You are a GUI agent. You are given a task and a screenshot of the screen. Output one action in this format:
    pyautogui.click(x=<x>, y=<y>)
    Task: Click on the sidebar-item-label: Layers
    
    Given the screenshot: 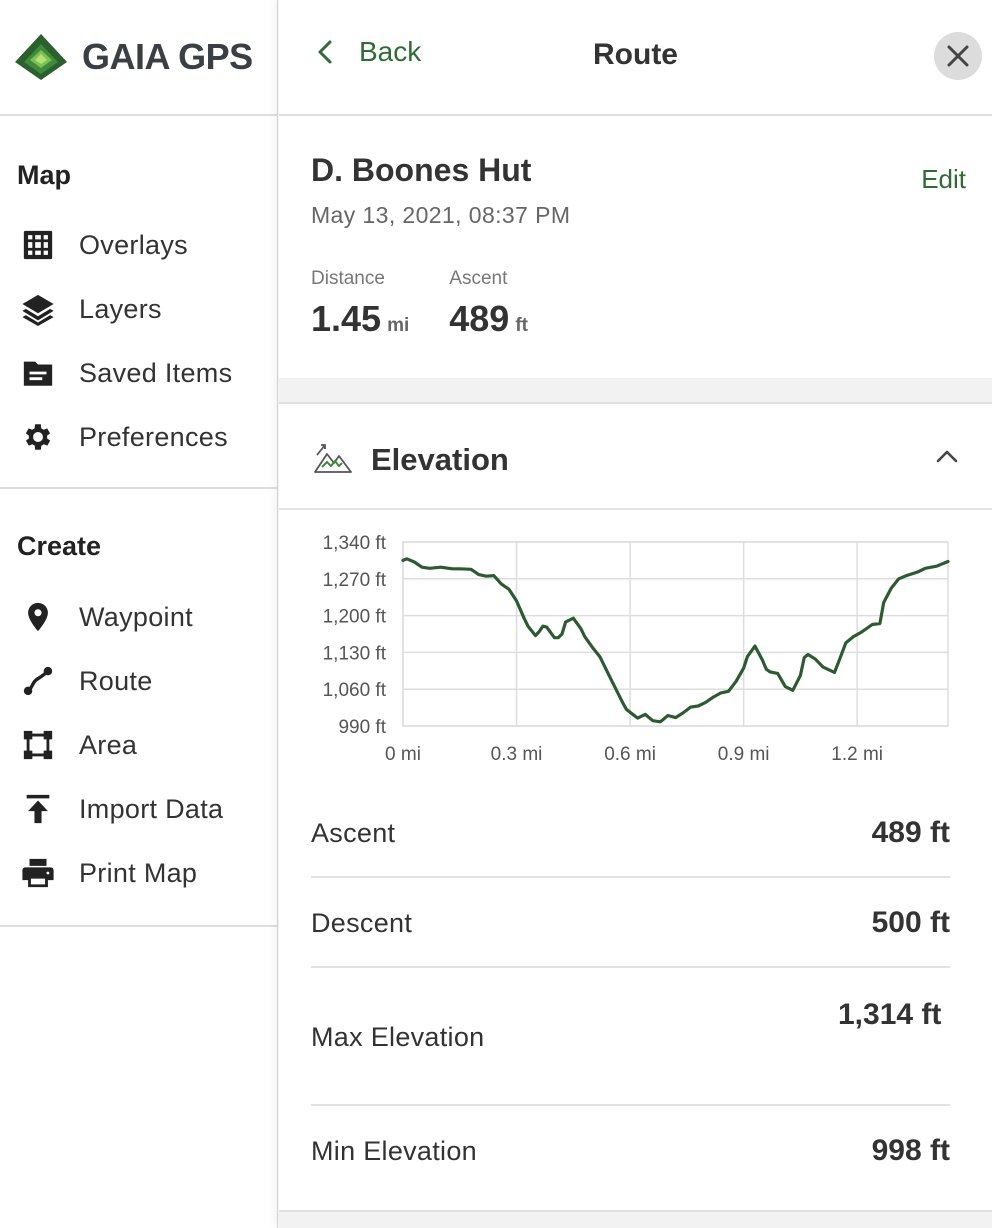 What is the action you would take?
    pyautogui.click(x=120, y=308)
    